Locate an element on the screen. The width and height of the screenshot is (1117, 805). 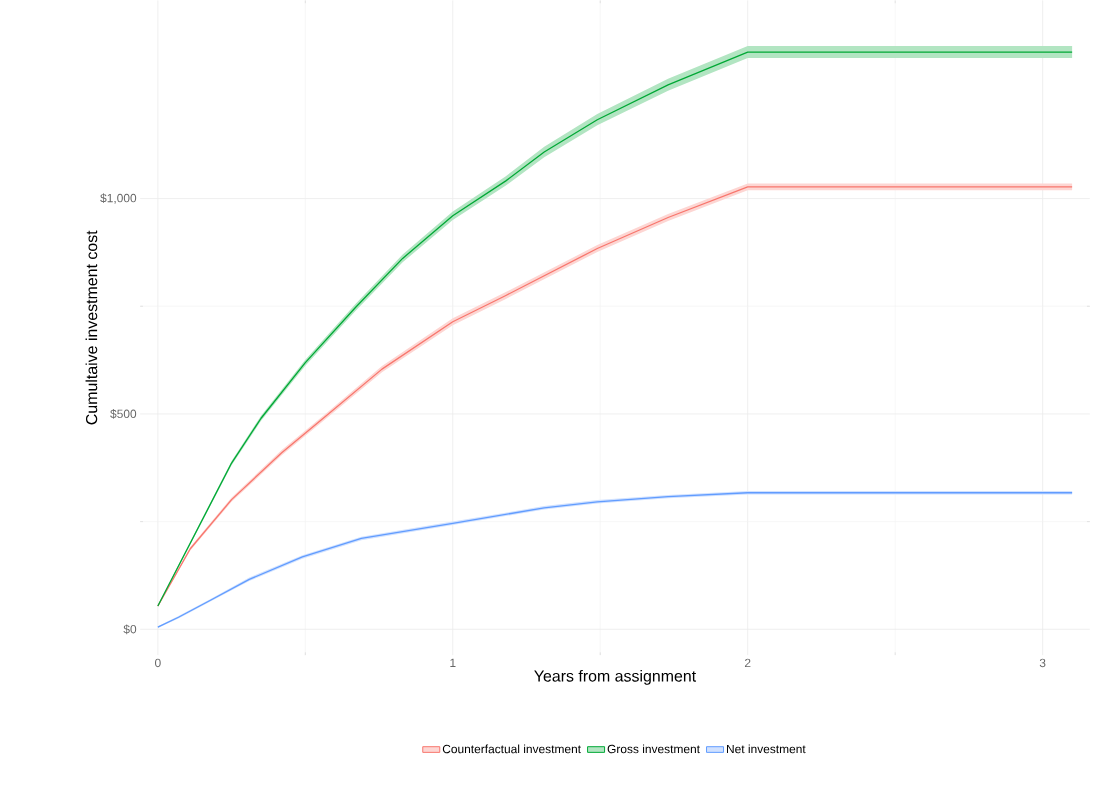
y-tick-label: $0 is located at coordinates (130, 629).